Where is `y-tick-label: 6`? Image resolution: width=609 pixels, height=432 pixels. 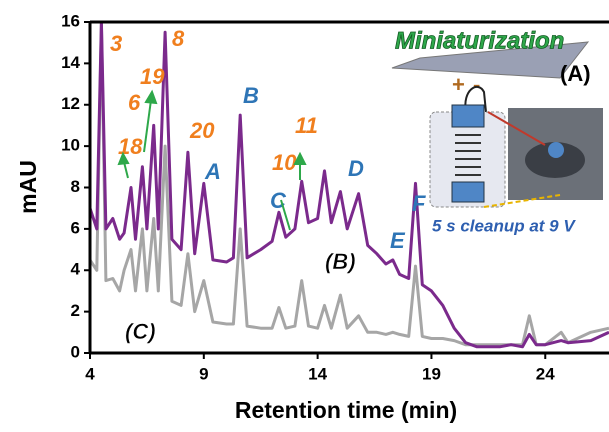 y-tick-label: 6 is located at coordinates (75, 227).